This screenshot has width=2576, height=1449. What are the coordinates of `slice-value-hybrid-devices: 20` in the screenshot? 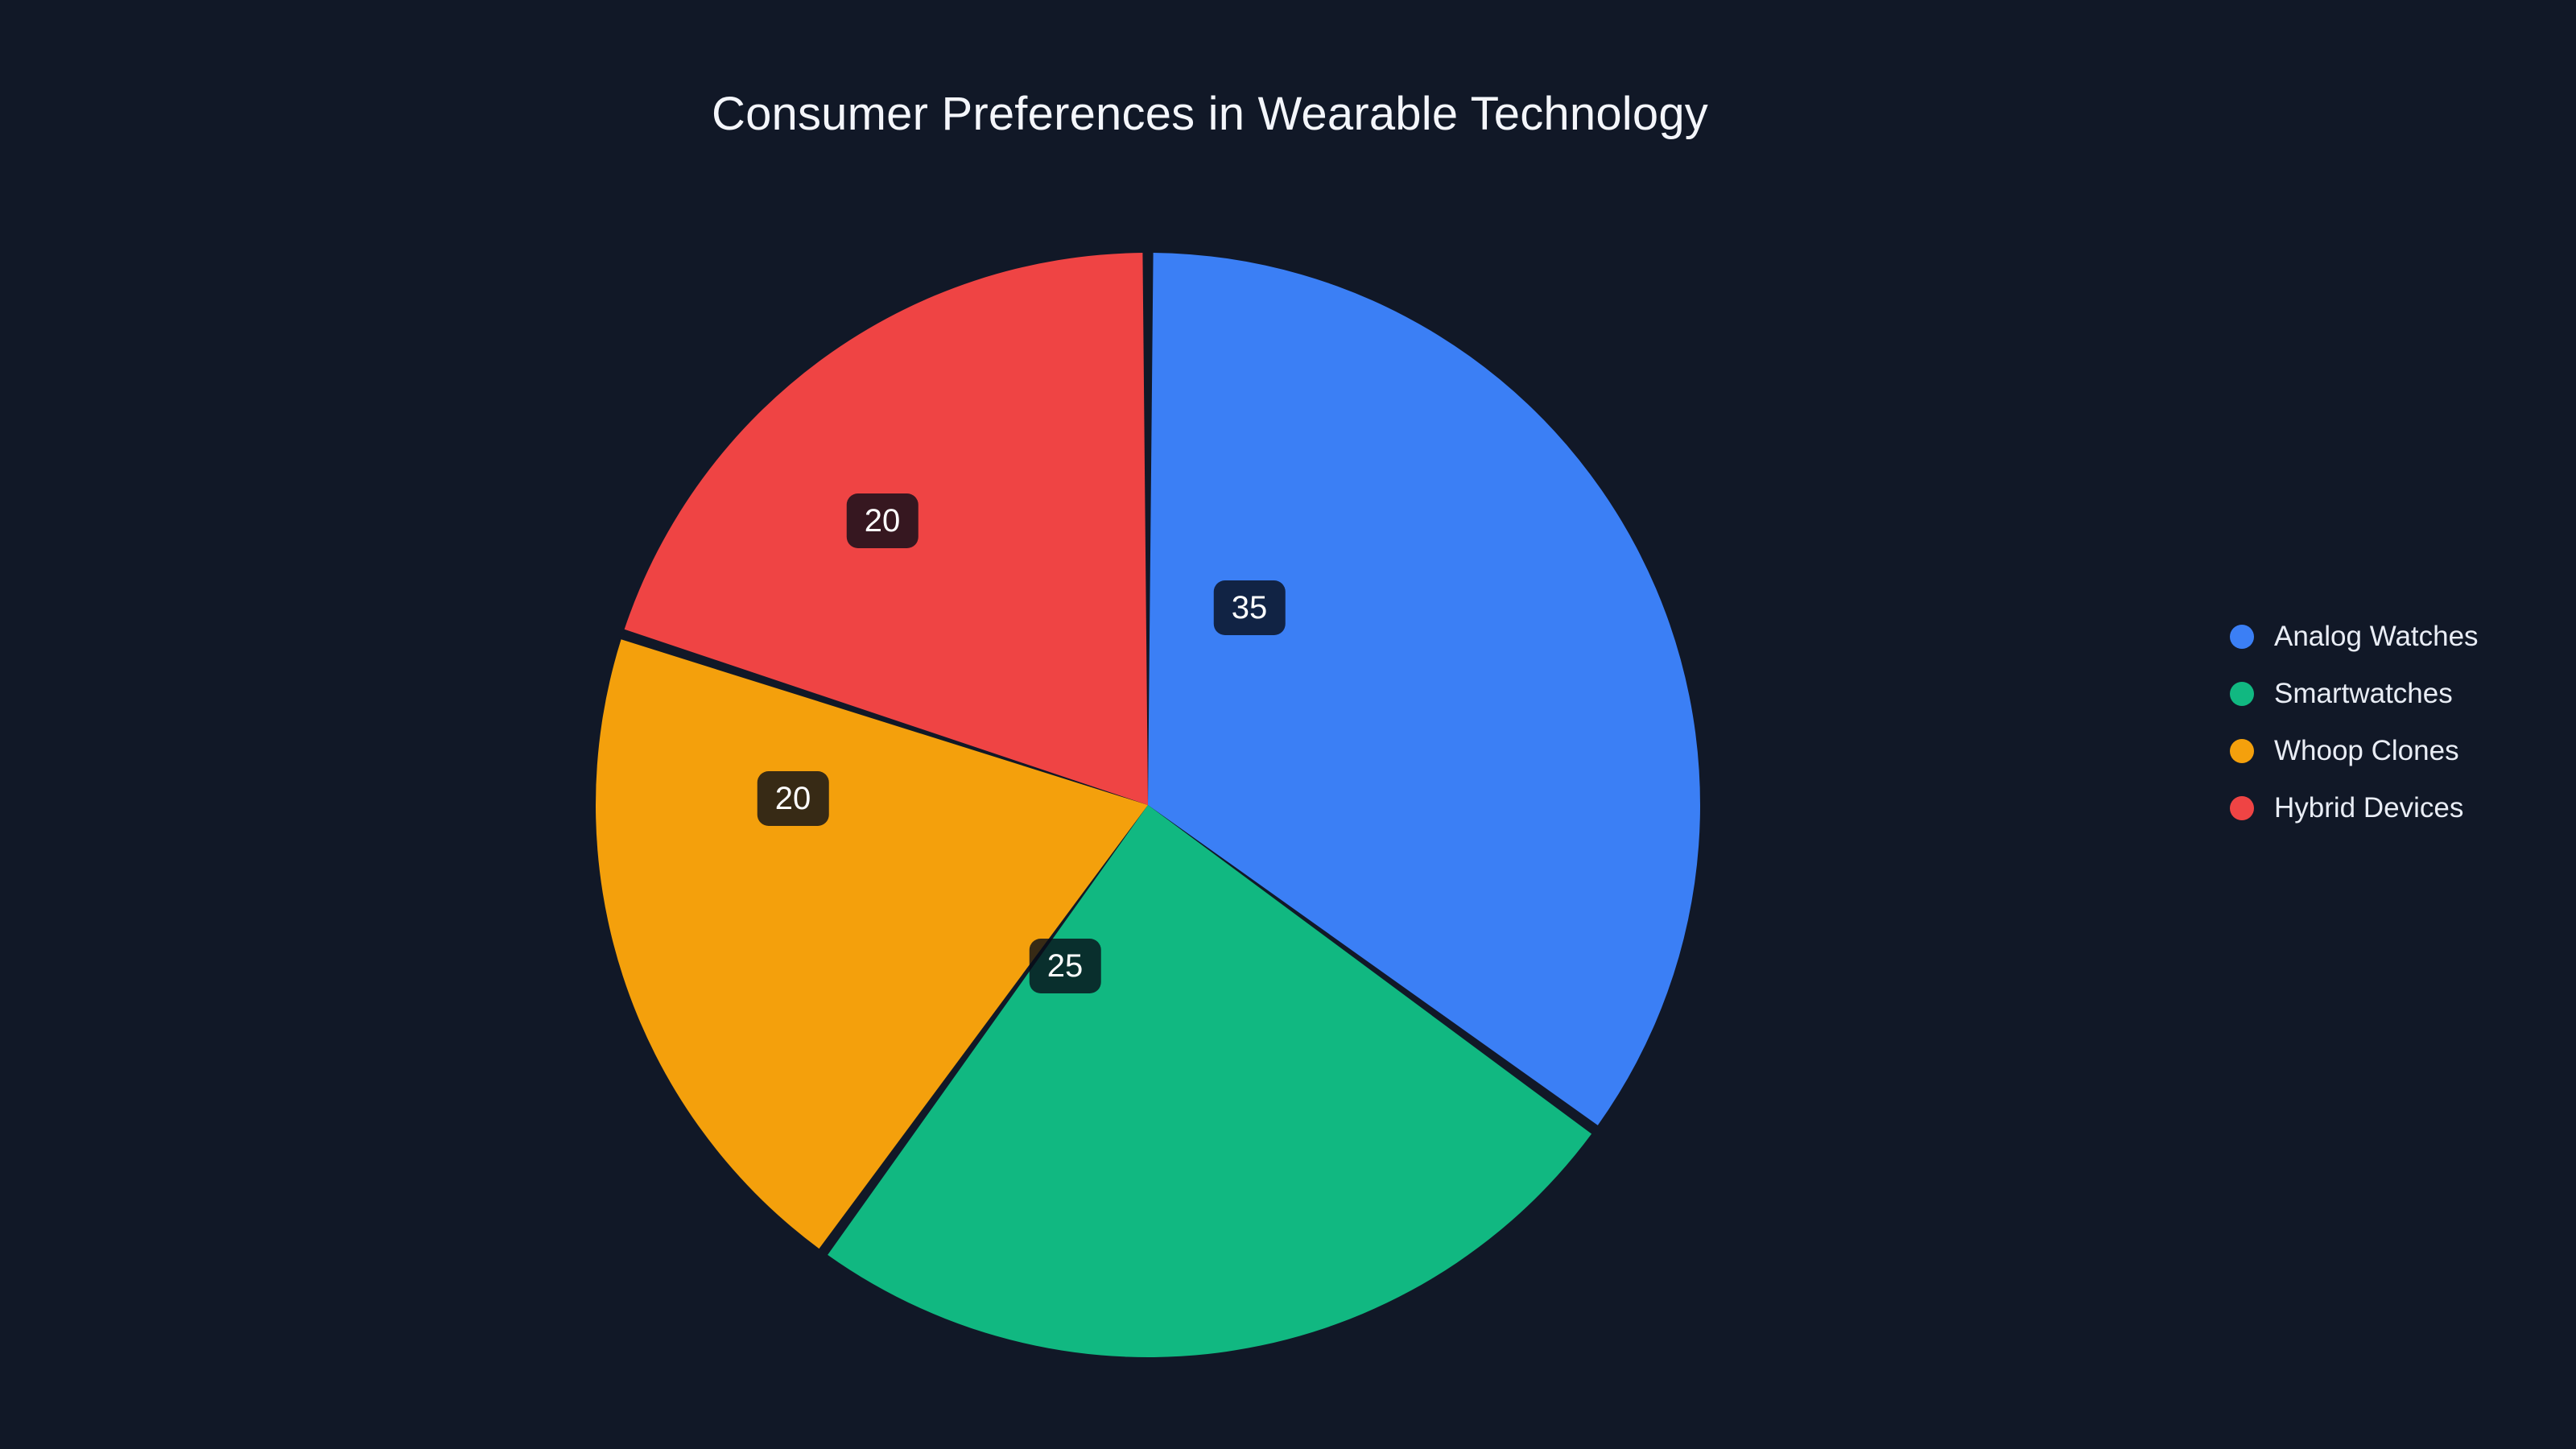 It's located at (883, 520).